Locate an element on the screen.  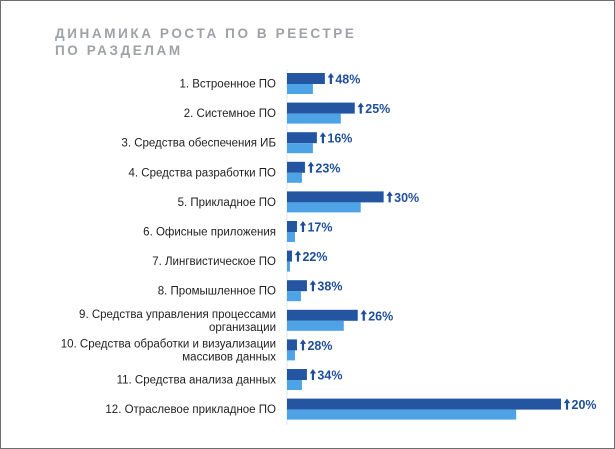
growth-label-4: 23% is located at coordinates (327, 168).